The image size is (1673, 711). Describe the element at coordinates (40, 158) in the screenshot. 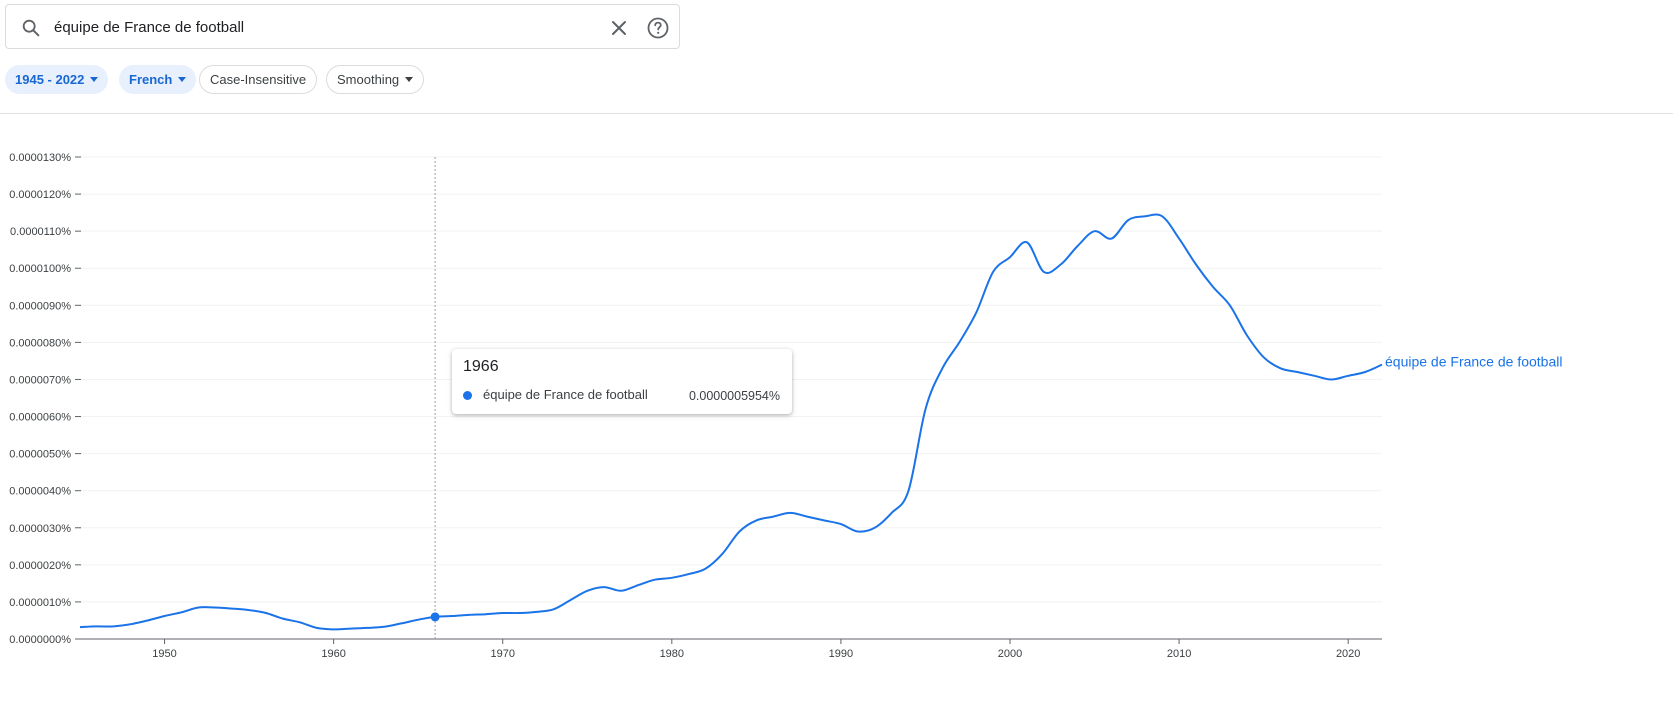

I see `y-tick-label: 0.0000130%` at that location.